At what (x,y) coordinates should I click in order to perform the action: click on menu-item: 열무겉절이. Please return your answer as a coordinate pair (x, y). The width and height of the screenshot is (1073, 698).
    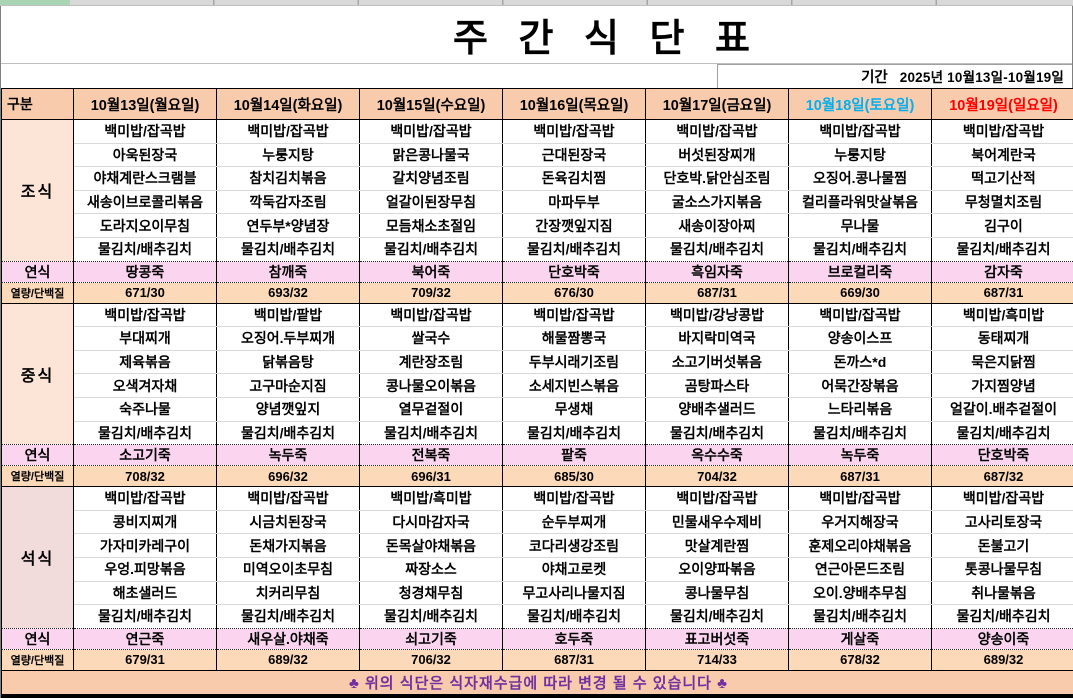
    Looking at the image, I should click on (431, 409).